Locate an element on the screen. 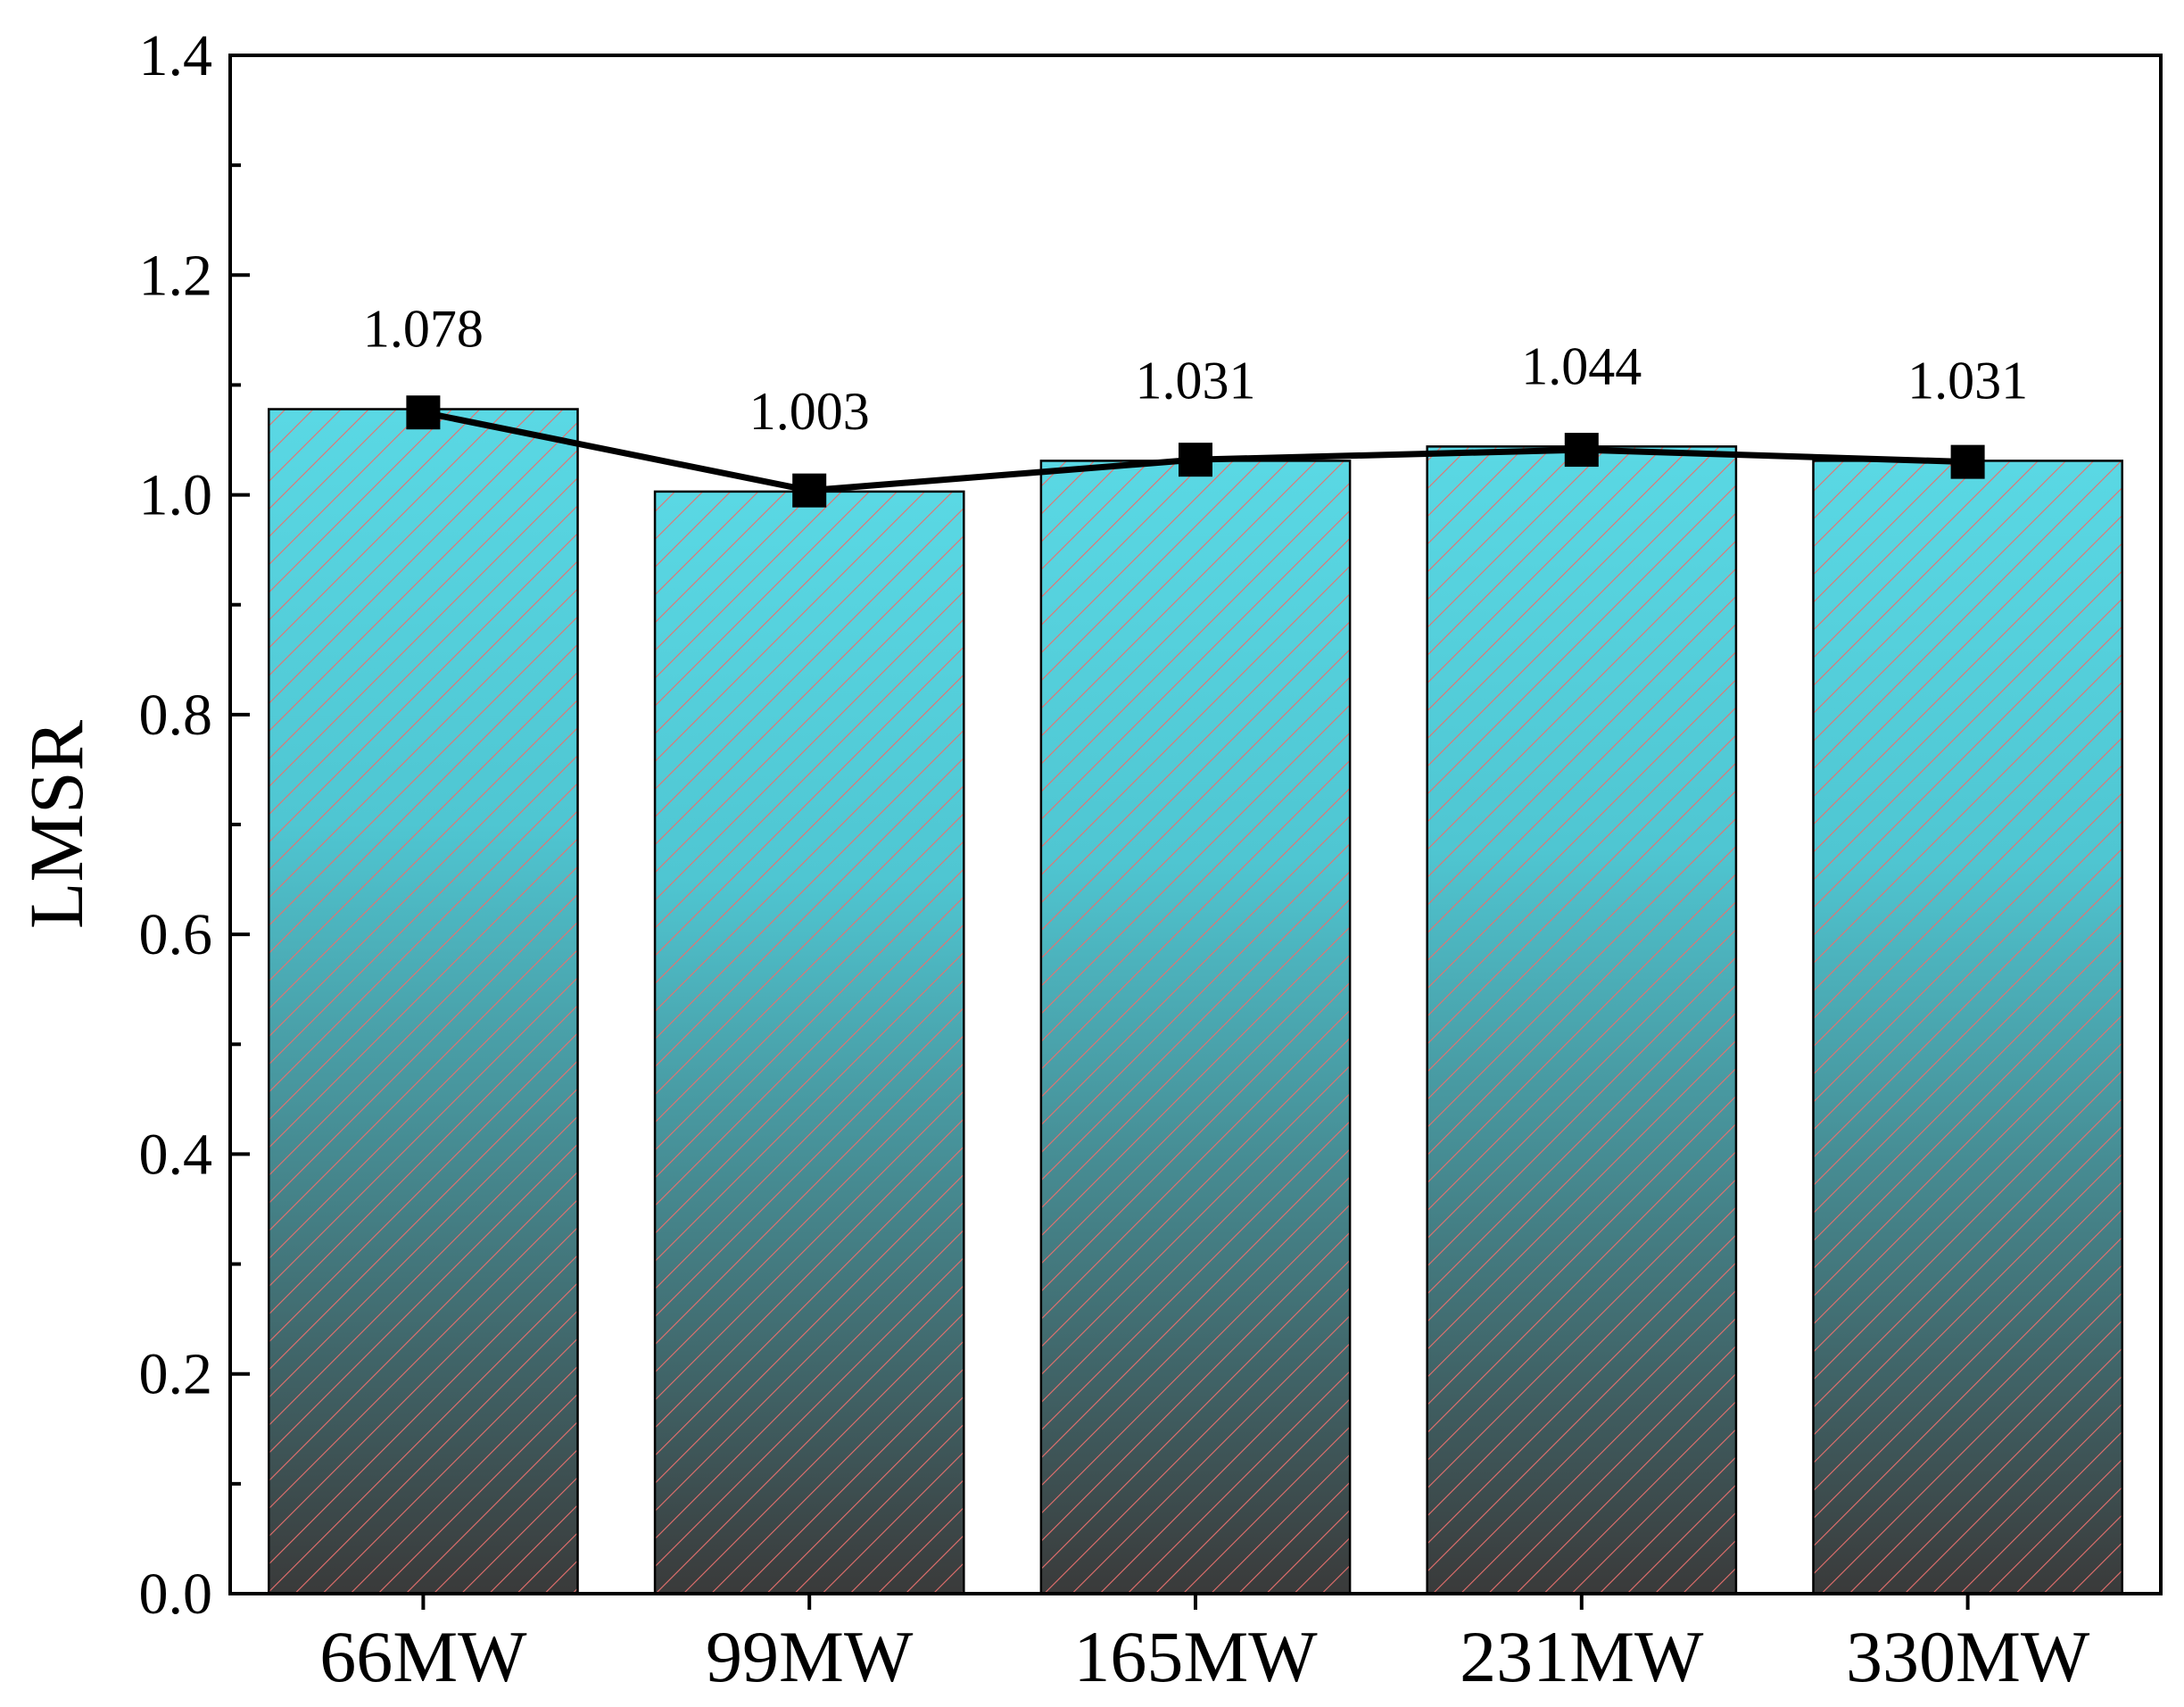 Image resolution: width=2184 pixels, height=1707 pixels. line-marker-66MW is located at coordinates (423, 412).